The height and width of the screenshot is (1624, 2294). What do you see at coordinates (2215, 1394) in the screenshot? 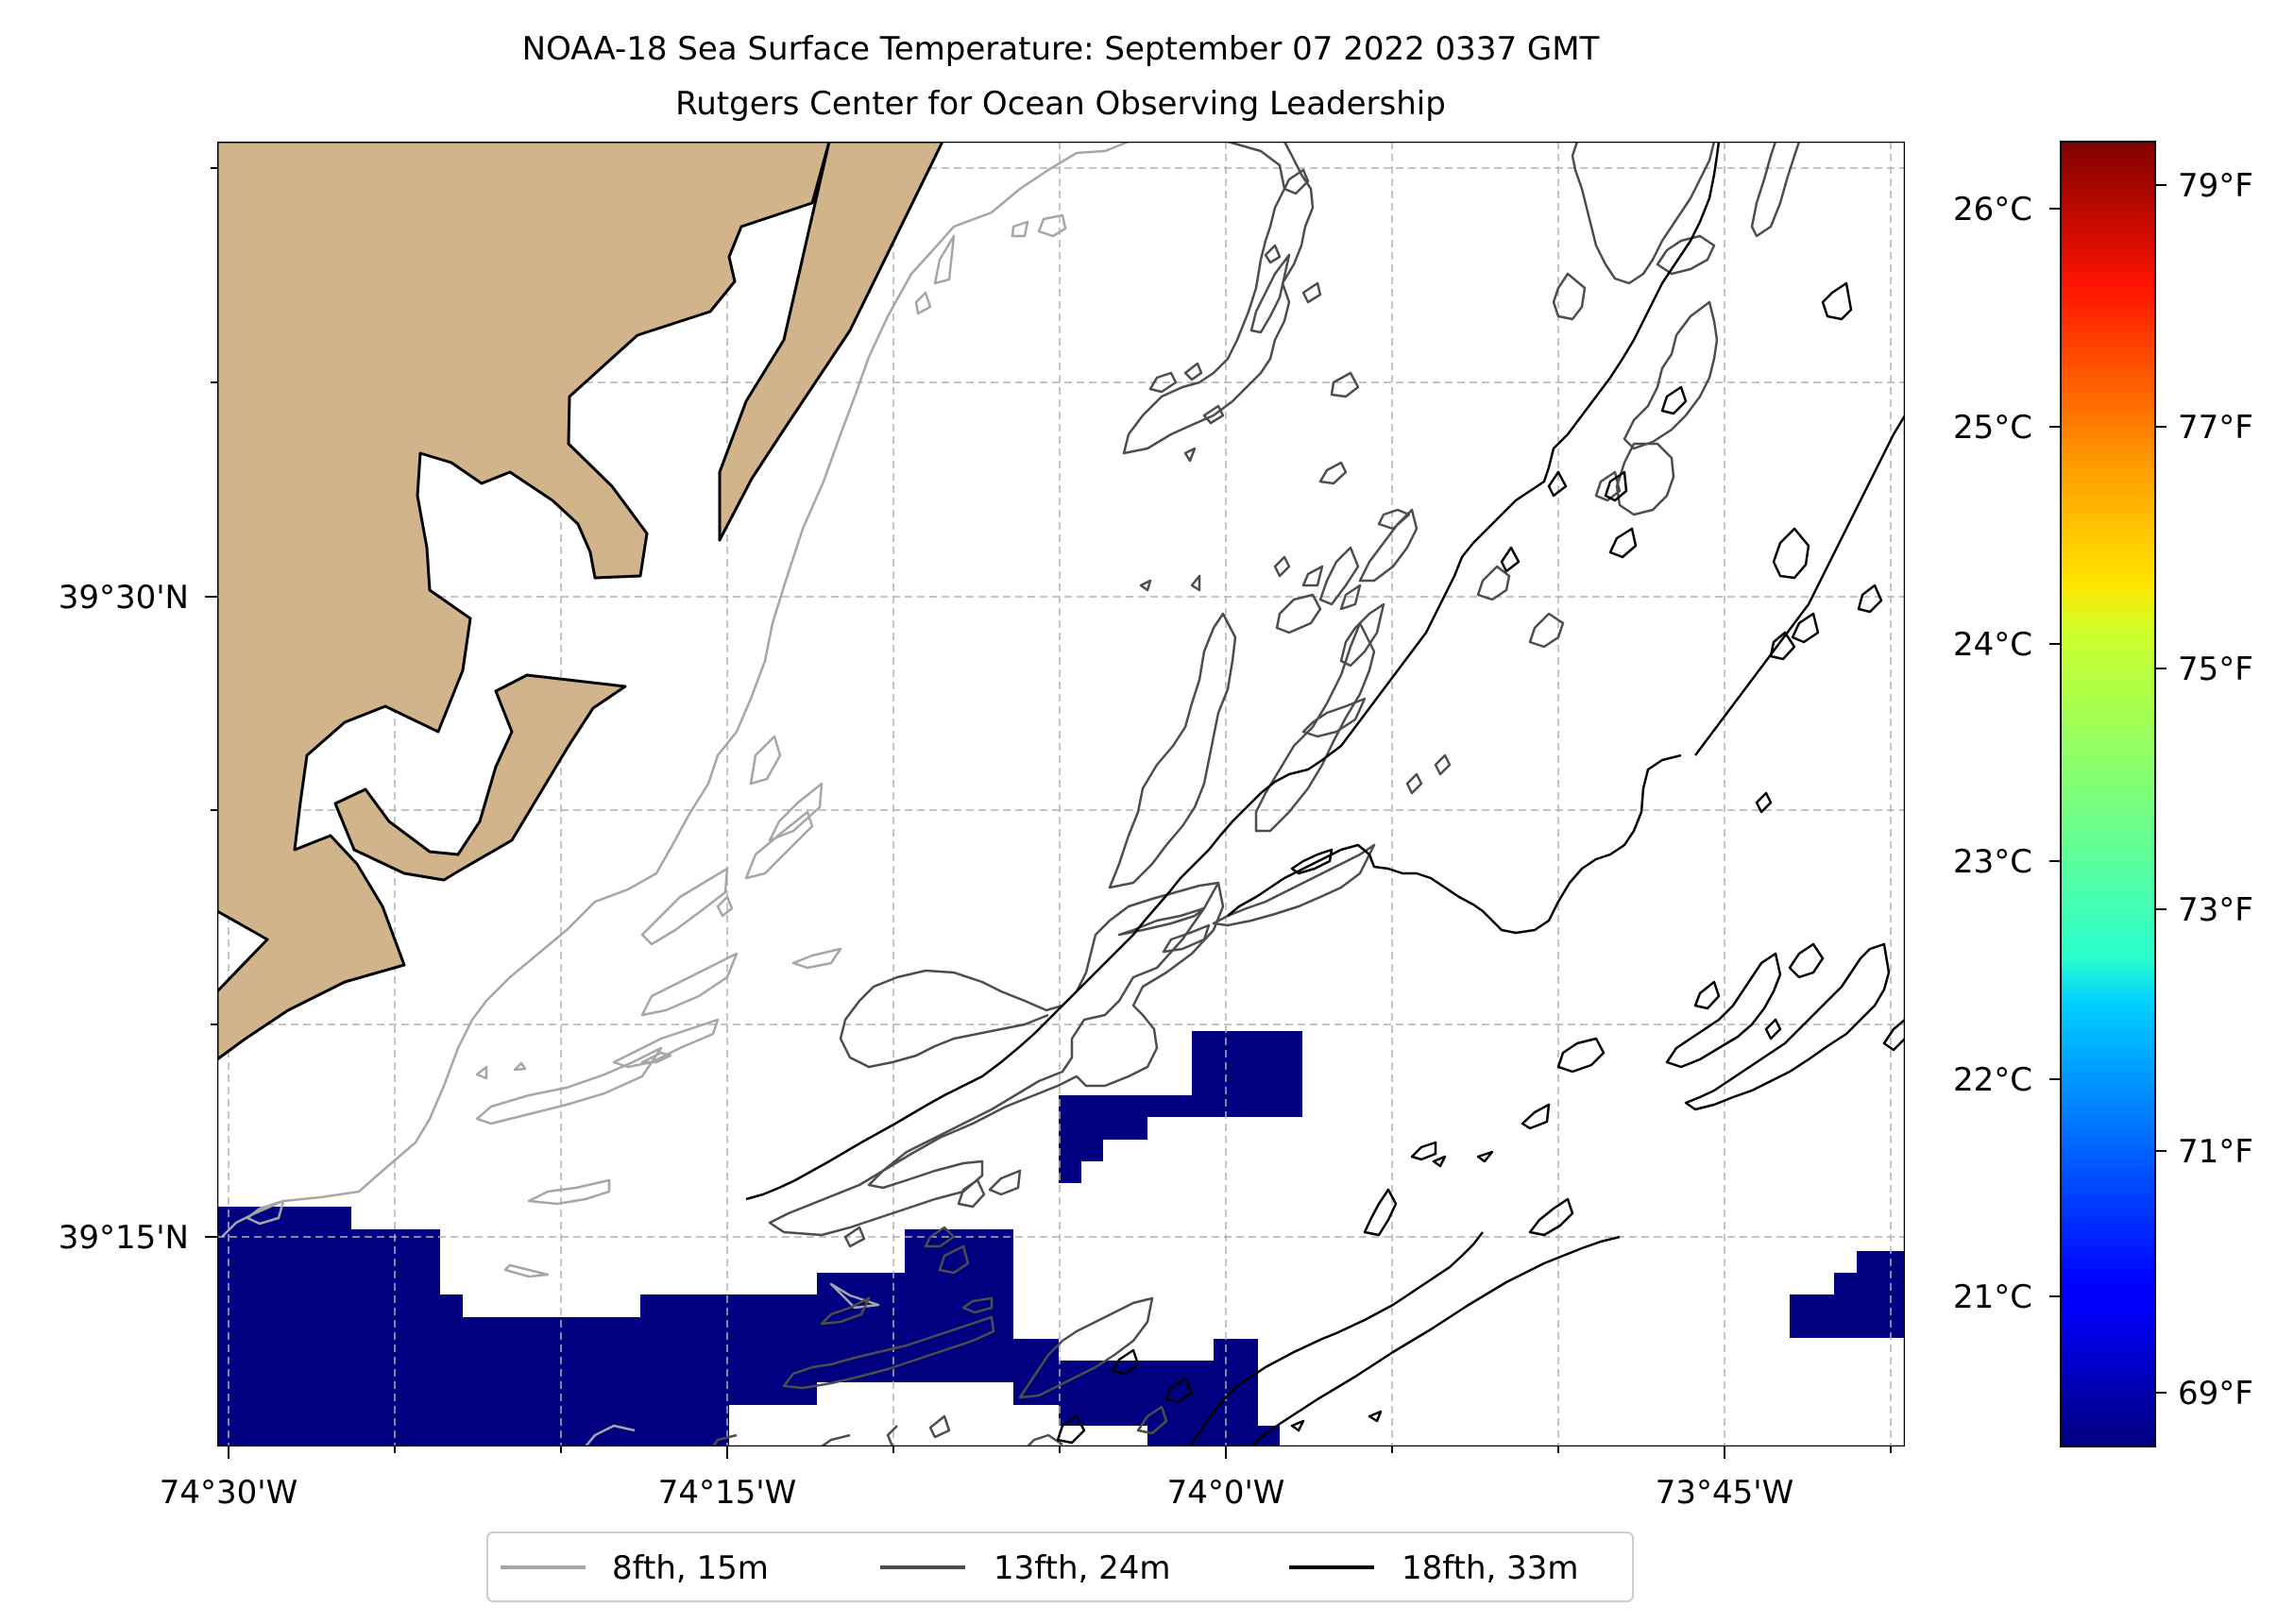
I see `colorbar-f-69: 69°F` at bounding box center [2215, 1394].